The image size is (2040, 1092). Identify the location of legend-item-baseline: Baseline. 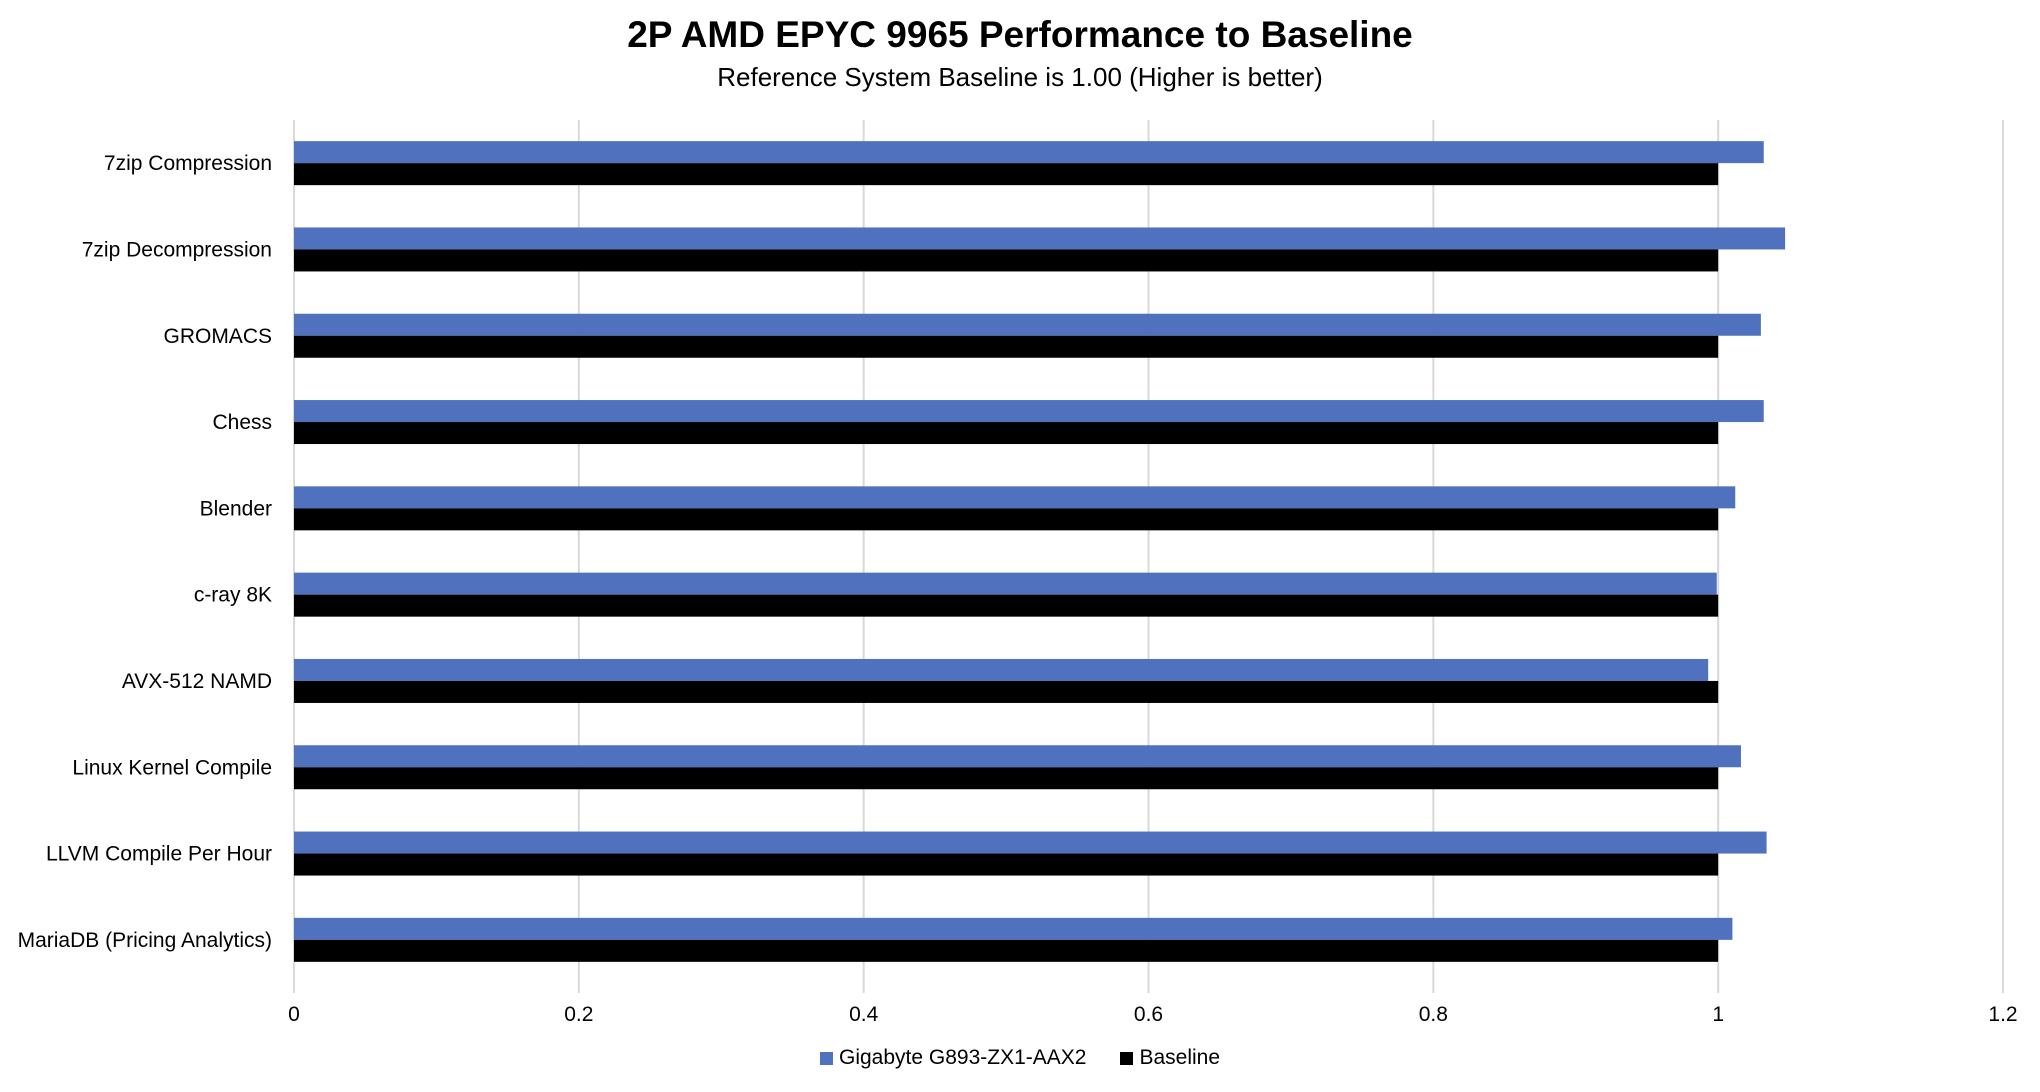
(1170, 1058).